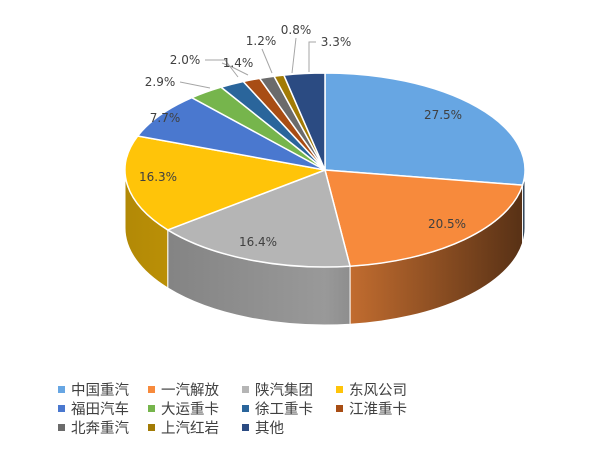 Image resolution: width=600 pixels, height=450 pixels. What do you see at coordinates (190, 391) in the screenshot?
I see `legend-label: 一汽解放` at bounding box center [190, 391].